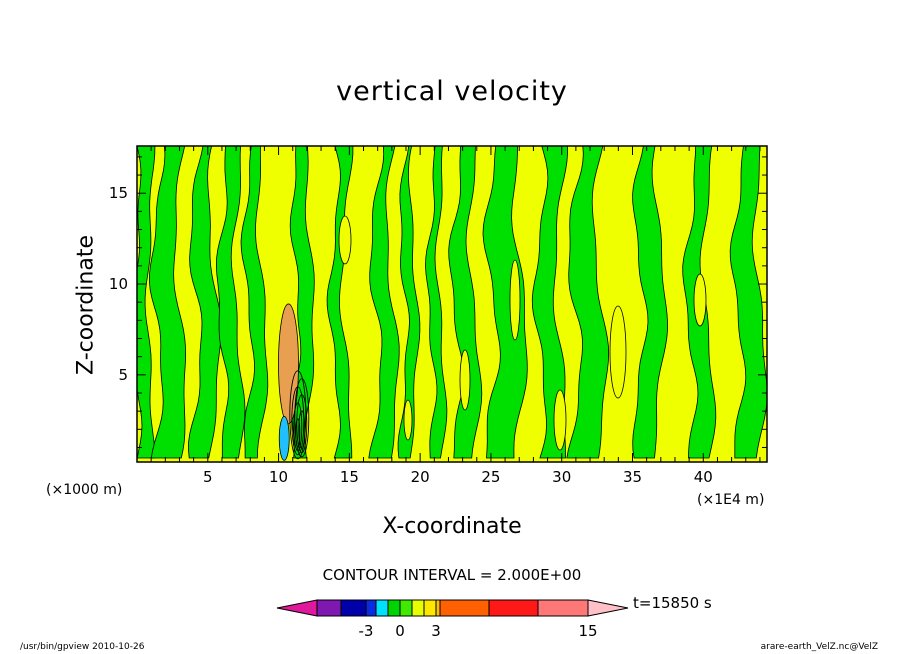  I want to click on time-label: t=15850 s, so click(672, 603).